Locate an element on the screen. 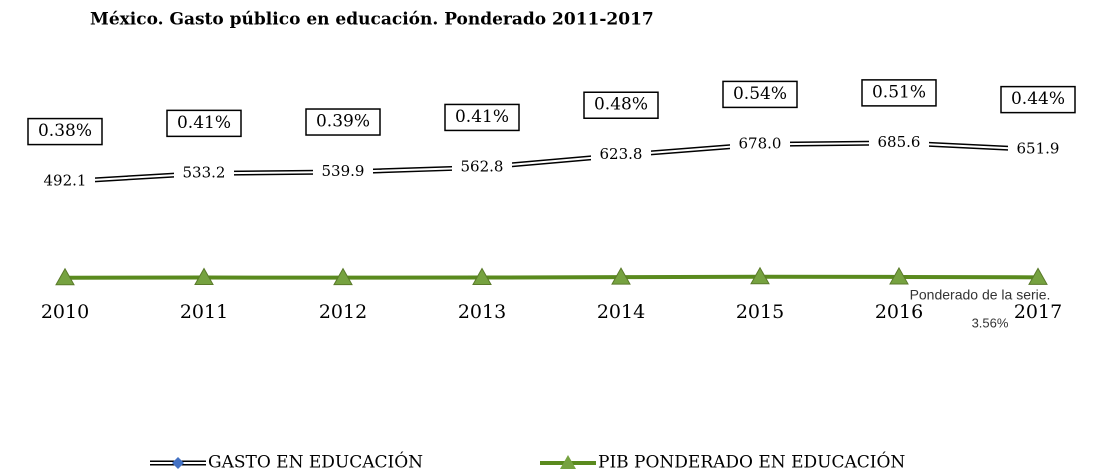 Image resolution: width=1102 pixels, height=475 pixels. x-tick-label: 2010 is located at coordinates (65, 312).